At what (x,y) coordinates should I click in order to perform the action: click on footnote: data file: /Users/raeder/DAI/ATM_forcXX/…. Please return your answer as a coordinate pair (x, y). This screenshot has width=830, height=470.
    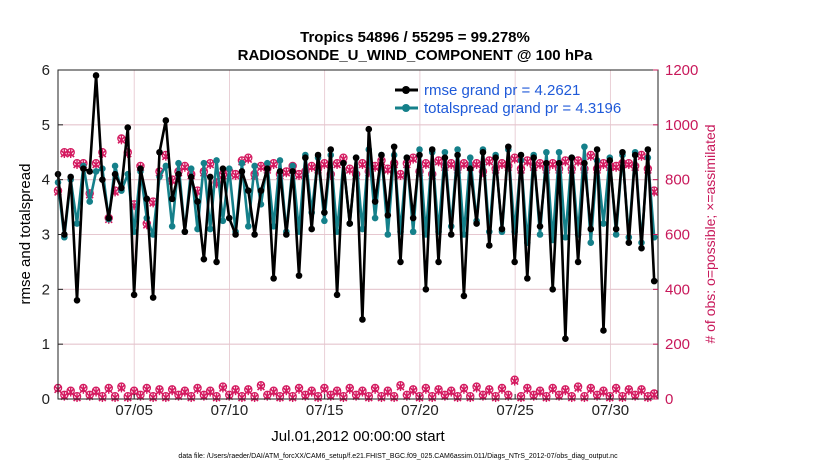
    Looking at the image, I should click on (398, 456).